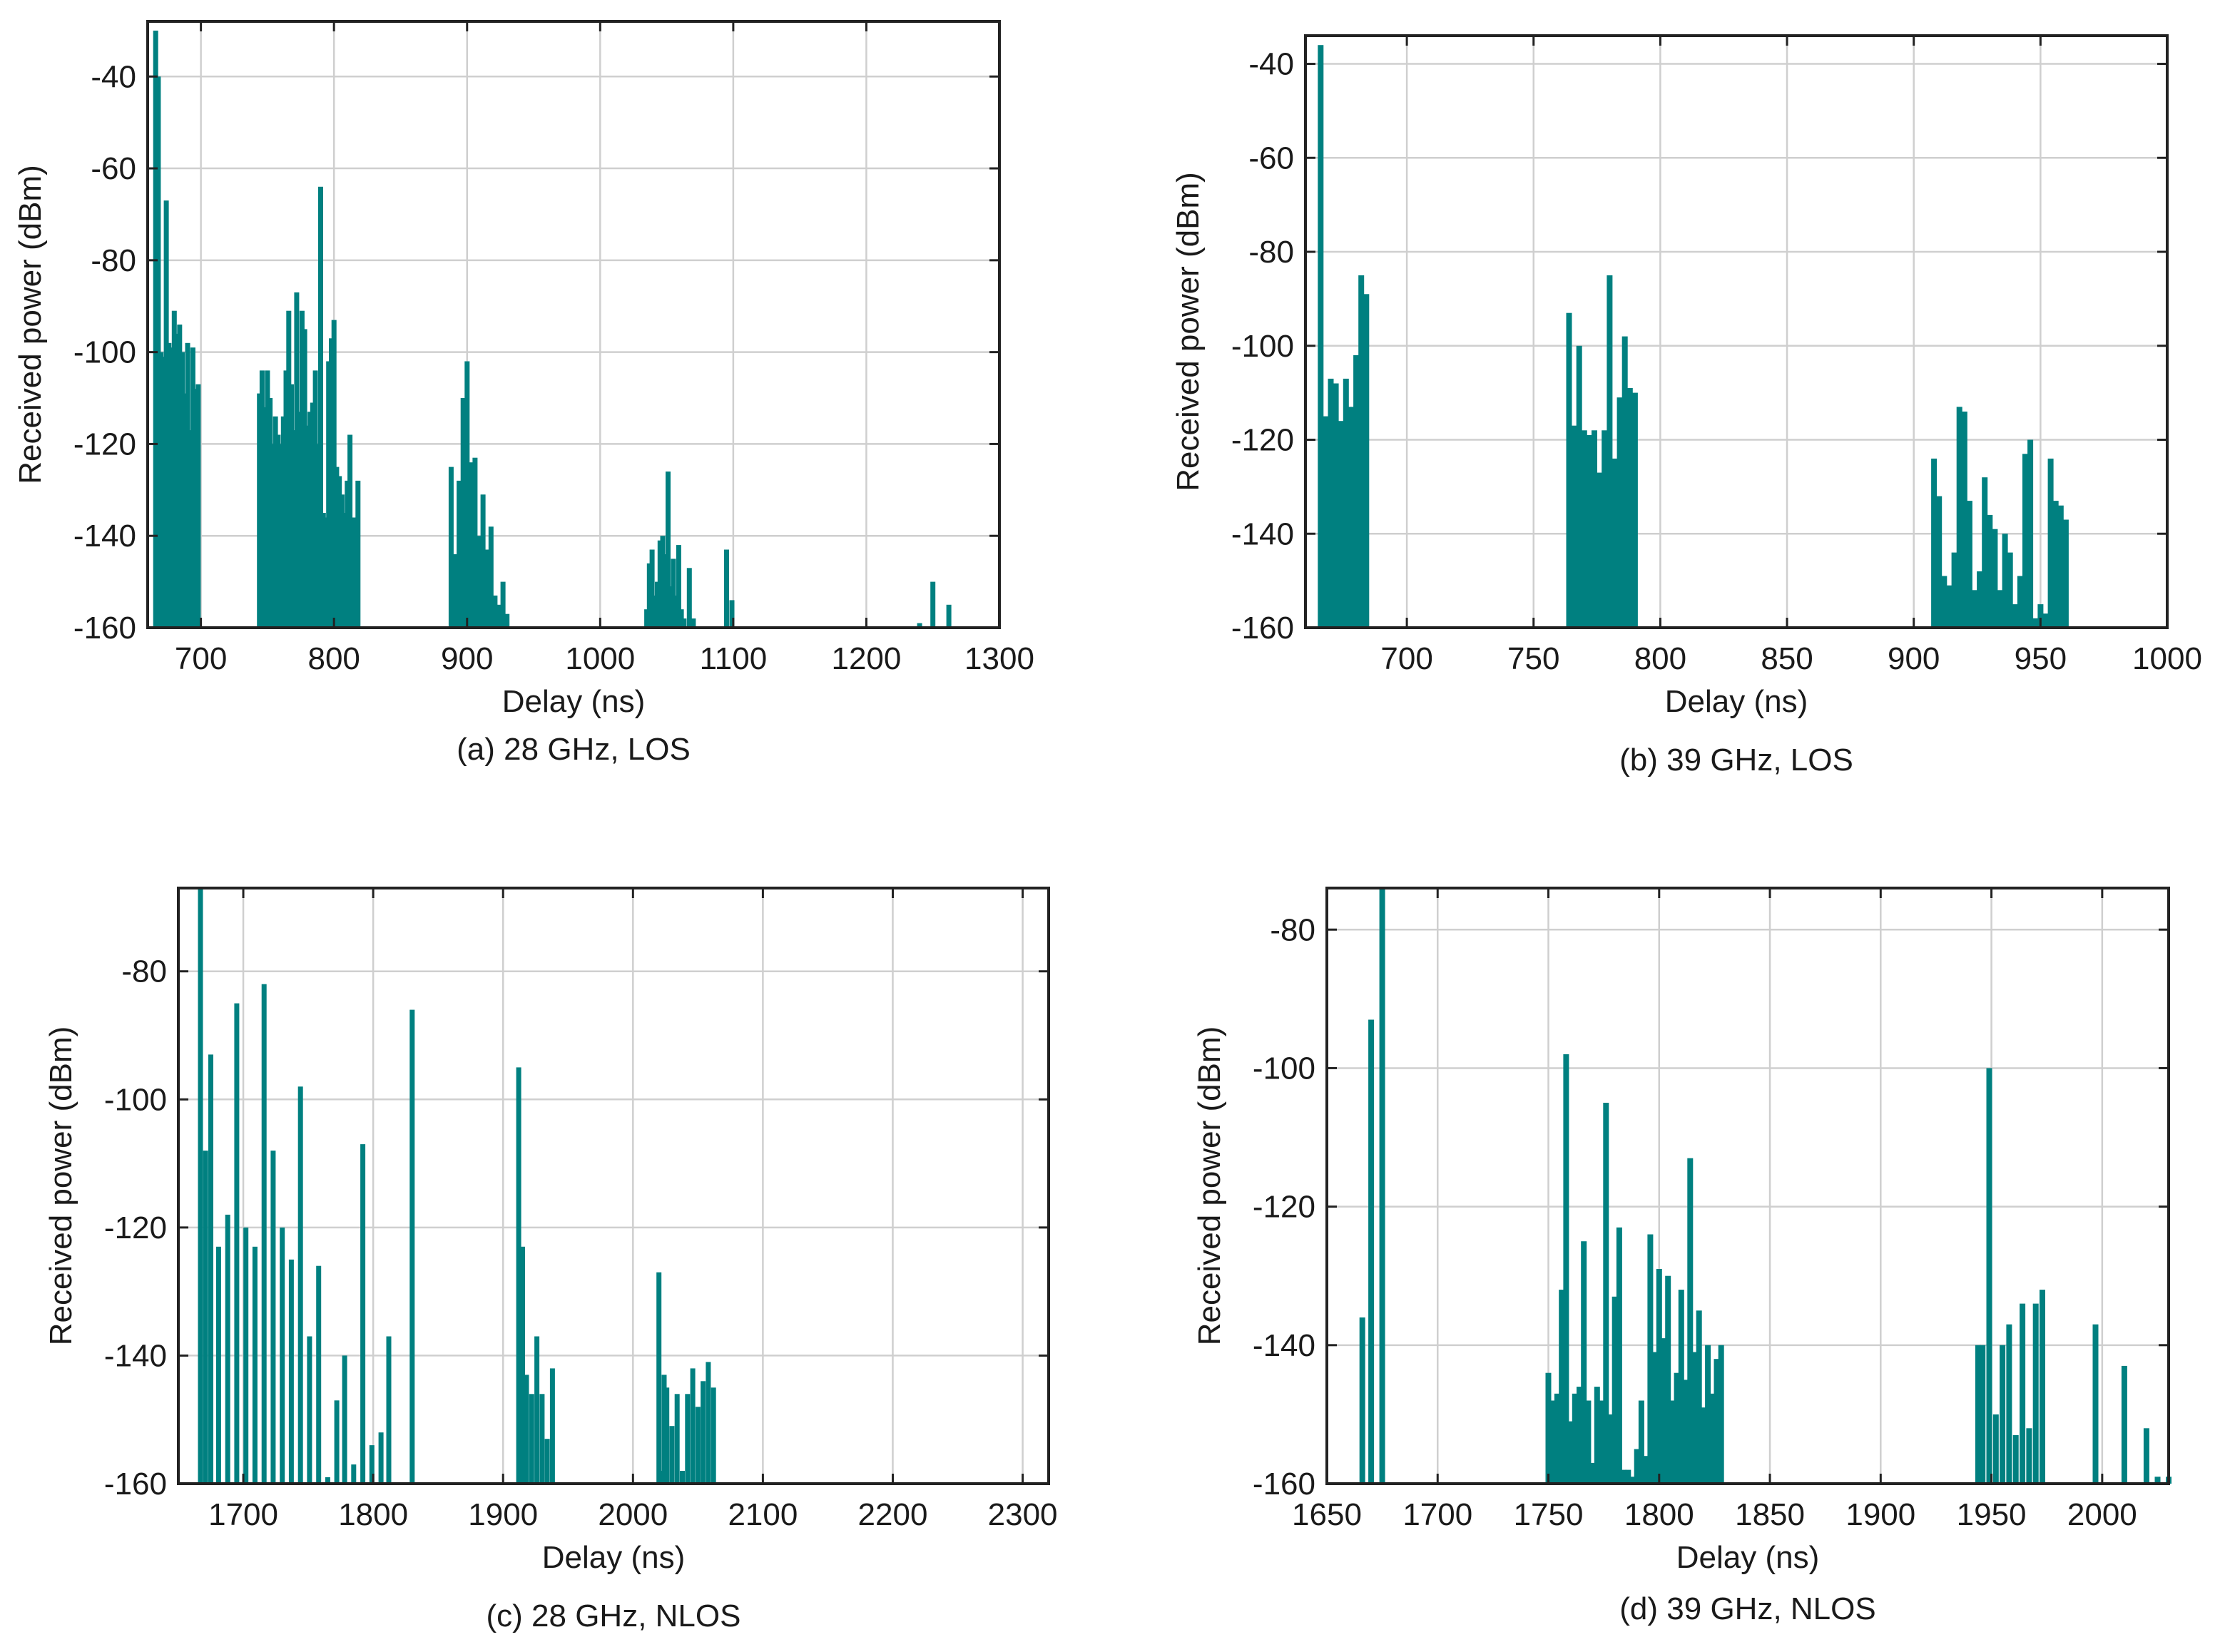 The height and width of the screenshot is (1652, 2225). What do you see at coordinates (113, 76) in the screenshot?
I see `chart-a-ytick-label--40: -40` at bounding box center [113, 76].